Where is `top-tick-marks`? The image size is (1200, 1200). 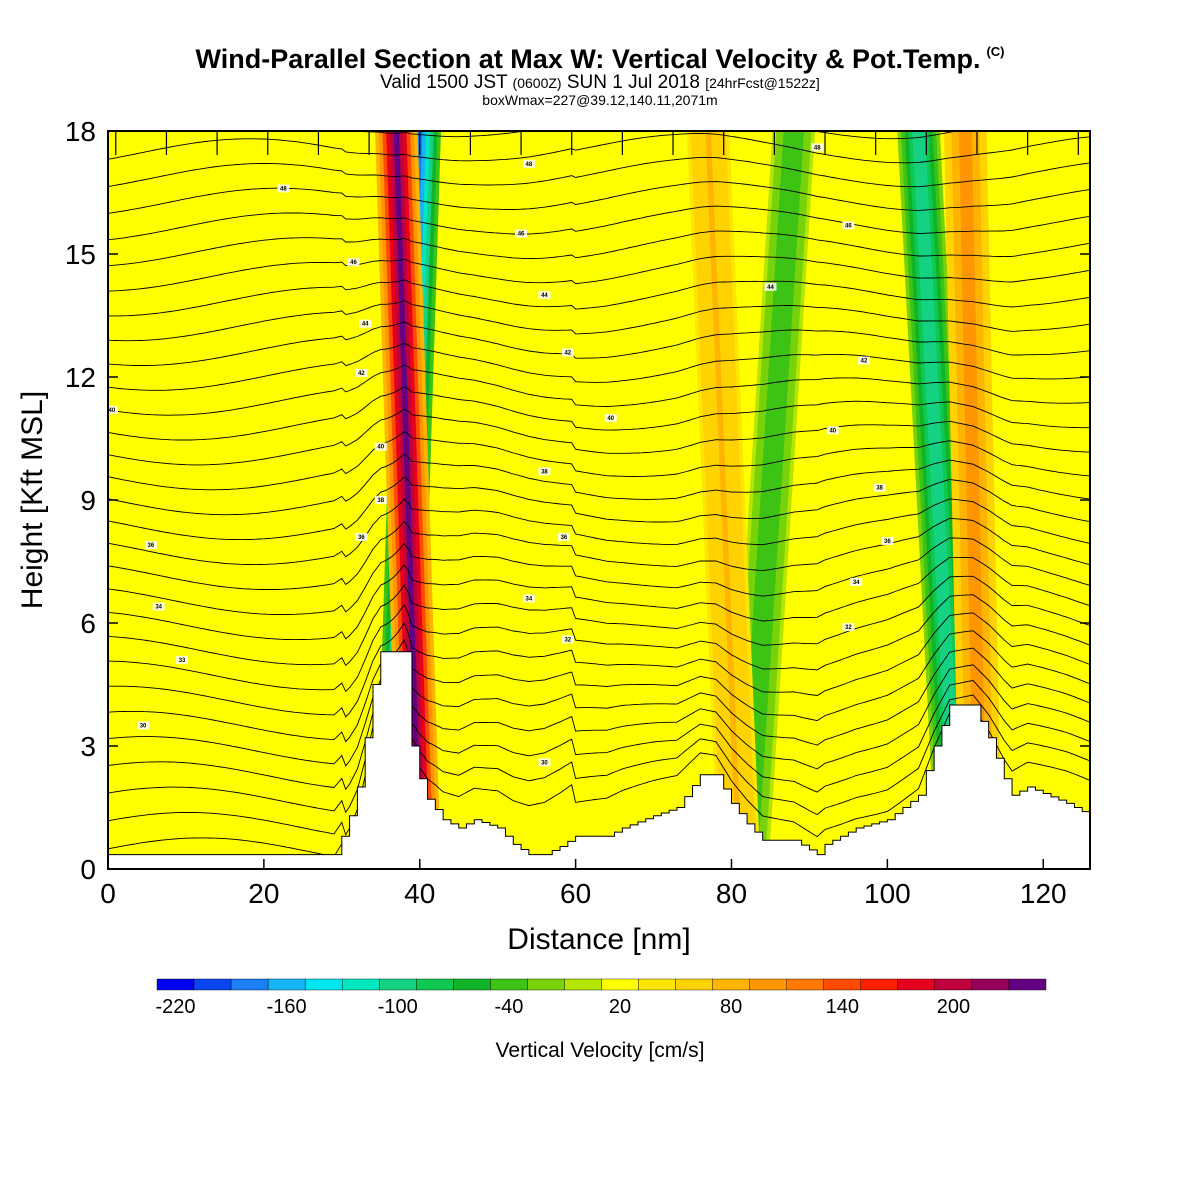 top-tick-marks is located at coordinates (597, 143).